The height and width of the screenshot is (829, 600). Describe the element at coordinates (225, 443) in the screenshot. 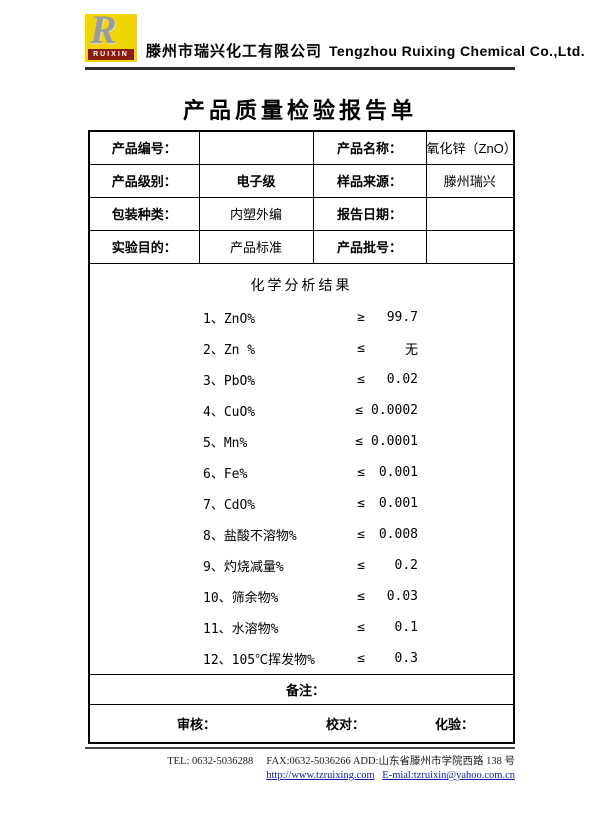

I see `analysis-item-name: 5、Mn%` at that location.